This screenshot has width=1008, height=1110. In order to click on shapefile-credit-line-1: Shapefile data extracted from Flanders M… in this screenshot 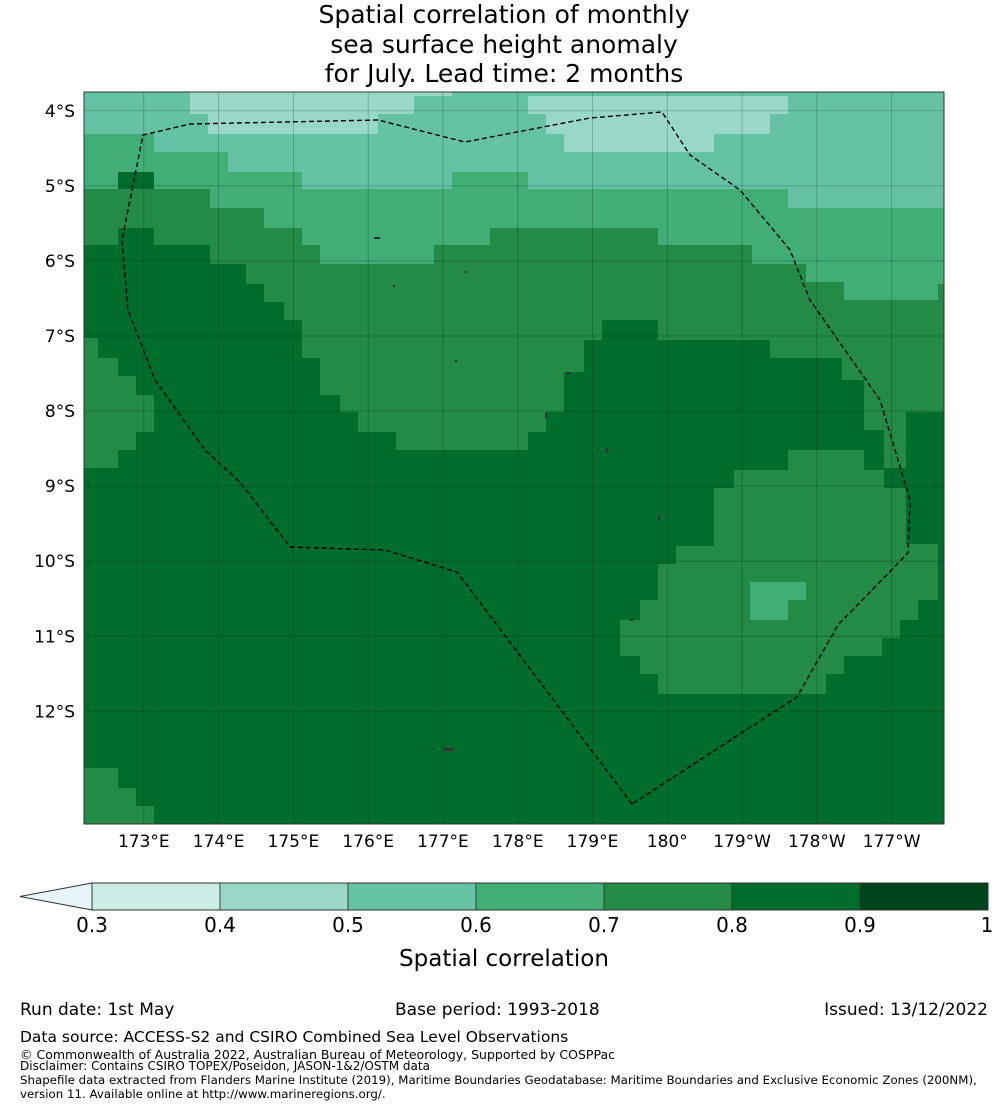, I will do `click(498, 1080)`.